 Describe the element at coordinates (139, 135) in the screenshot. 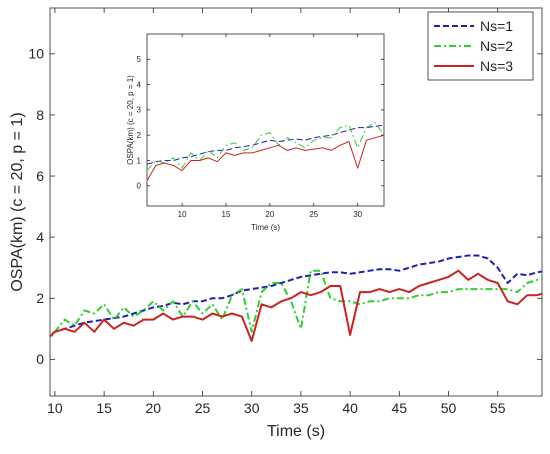

I see `inset-y-tick-label: 2` at that location.